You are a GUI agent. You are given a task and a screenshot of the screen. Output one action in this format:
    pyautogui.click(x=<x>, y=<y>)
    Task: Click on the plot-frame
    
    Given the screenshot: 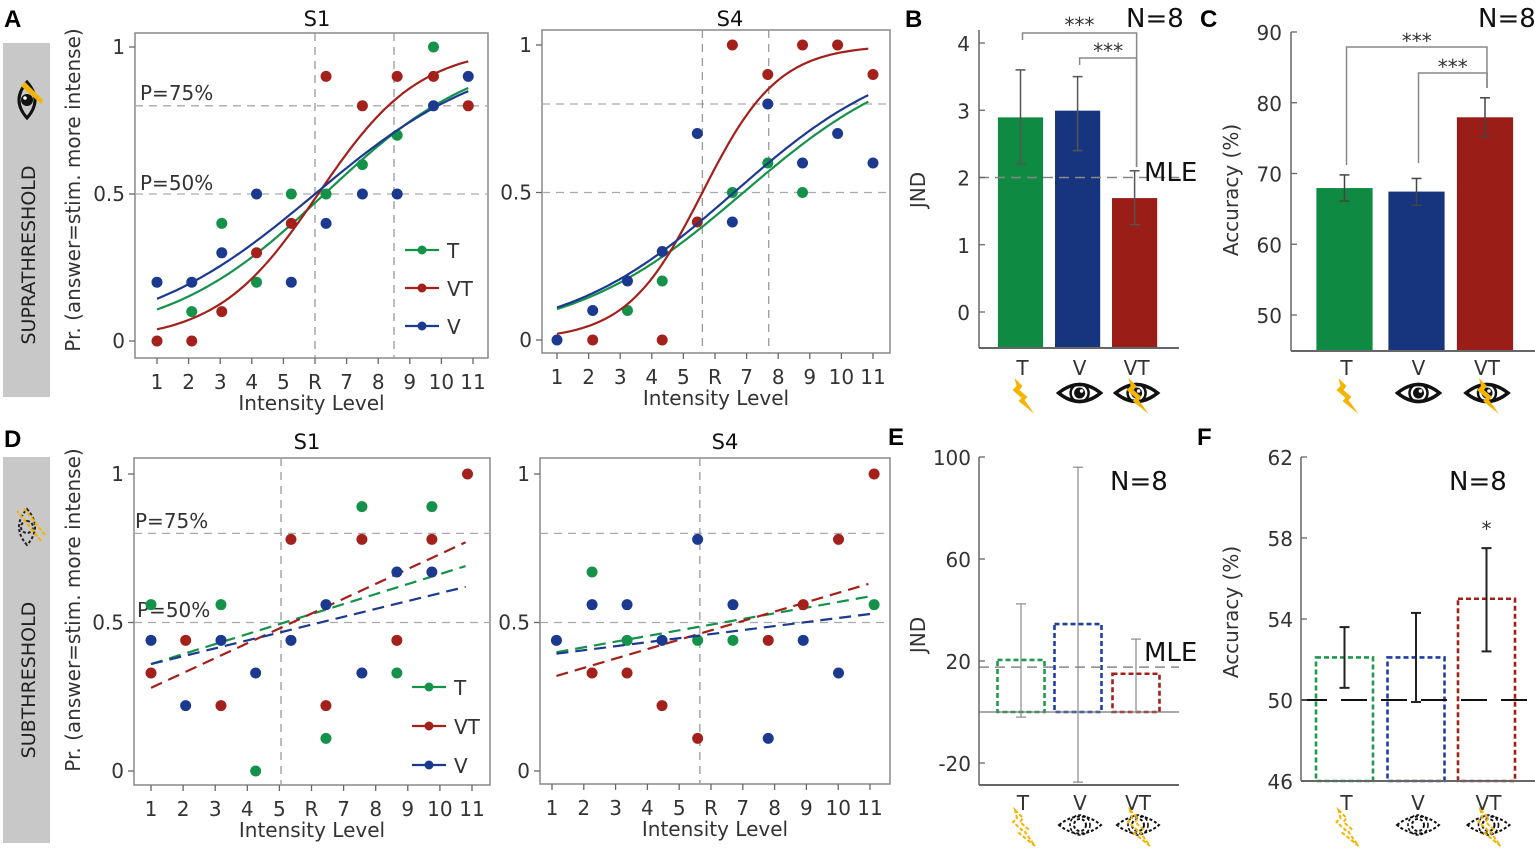 What is the action you would take?
    pyautogui.click(x=312, y=621)
    